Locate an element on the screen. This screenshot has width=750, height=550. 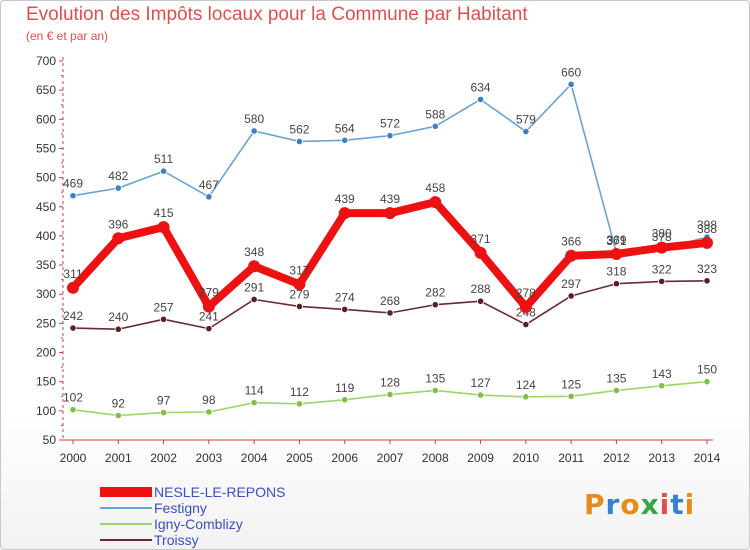
data-label-festigny: 634 is located at coordinates (481, 87).